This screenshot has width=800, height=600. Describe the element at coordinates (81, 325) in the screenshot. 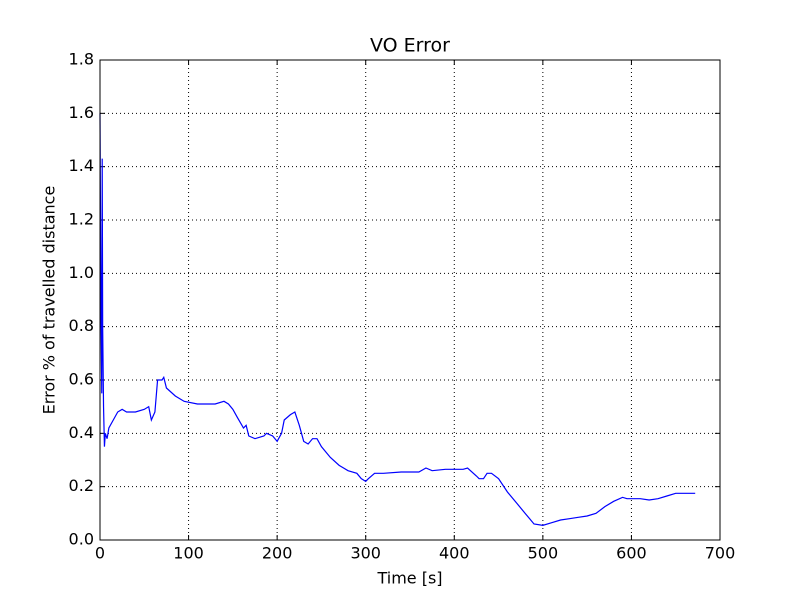

I see `y-tick-label: 0.8` at that location.